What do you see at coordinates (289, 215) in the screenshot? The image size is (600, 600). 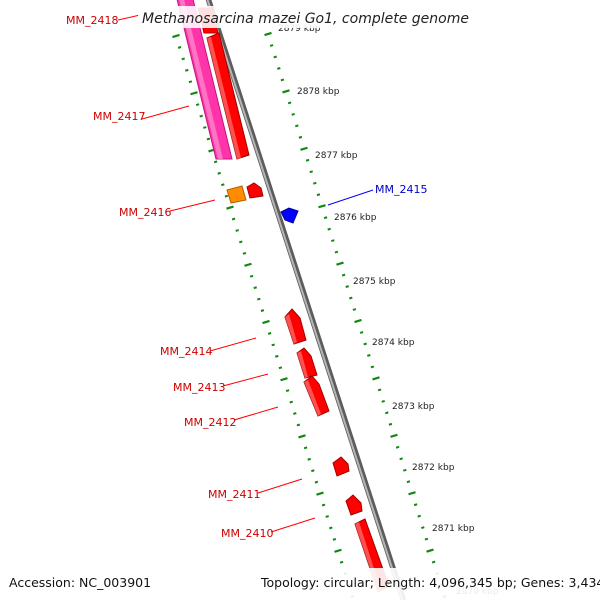 I see `gene-MM_2415-feature` at bounding box center [289, 215].